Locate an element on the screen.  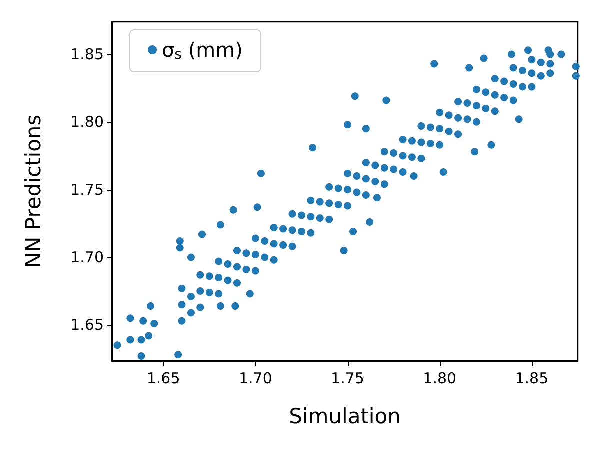
x-tick-label: 1.80 is located at coordinates (440, 379).